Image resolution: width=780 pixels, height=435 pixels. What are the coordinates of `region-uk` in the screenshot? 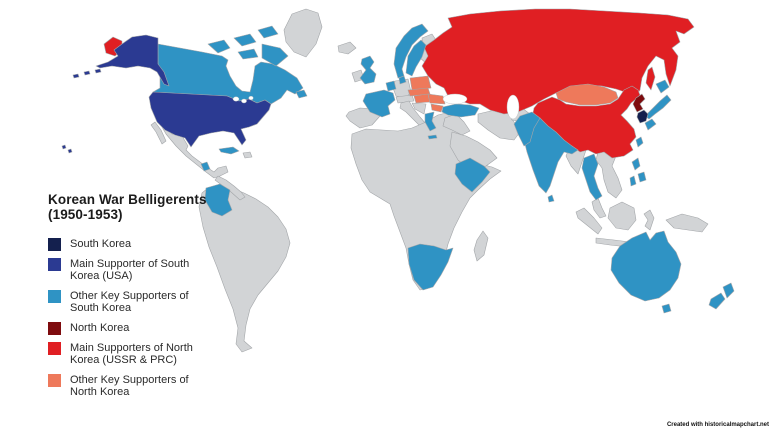 It's located at (368, 70).